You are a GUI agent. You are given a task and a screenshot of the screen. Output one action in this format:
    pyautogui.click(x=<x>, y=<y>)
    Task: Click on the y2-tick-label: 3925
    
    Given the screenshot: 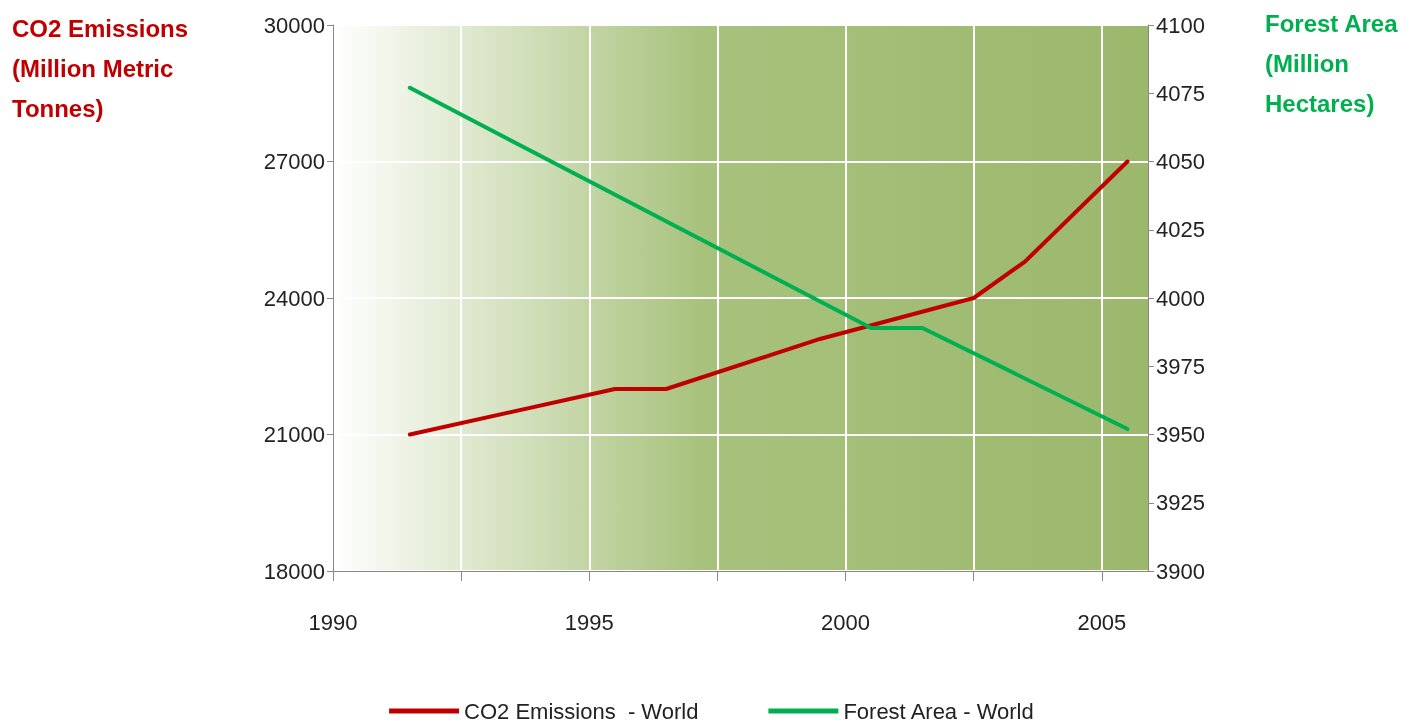 What is the action you would take?
    pyautogui.click(x=1180, y=503)
    